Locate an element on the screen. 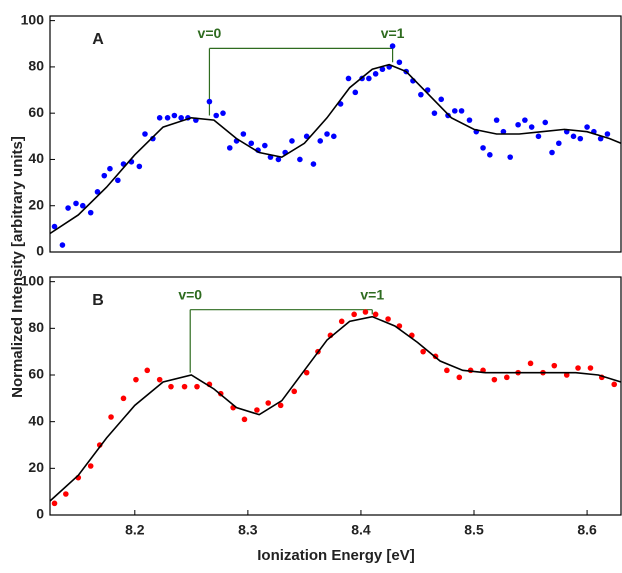 The height and width of the screenshot is (573, 622). y-axis-label: Normalized Intensity [arbitrary units] is located at coordinates (17, 267).